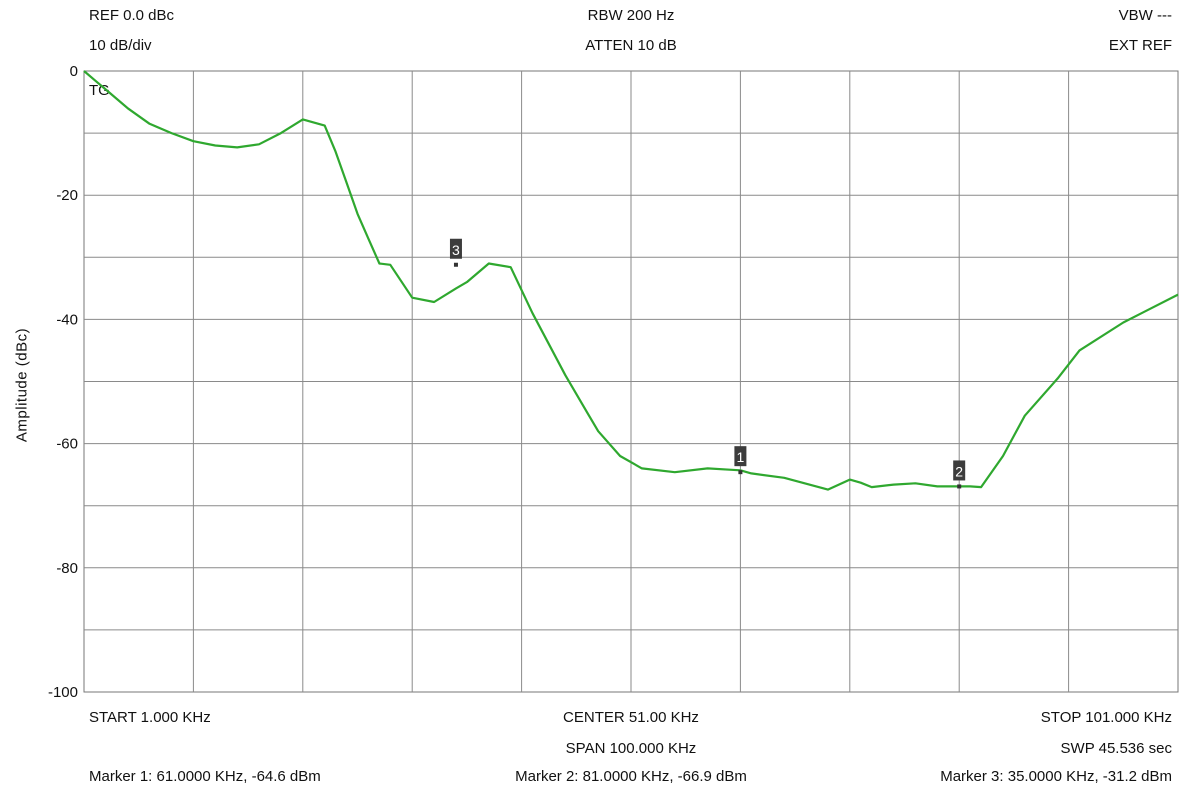 Image resolution: width=1183 pixels, height=796 pixels. Describe the element at coordinates (1140, 45) in the screenshot. I see `ext-ref-label: EXT REF` at that location.